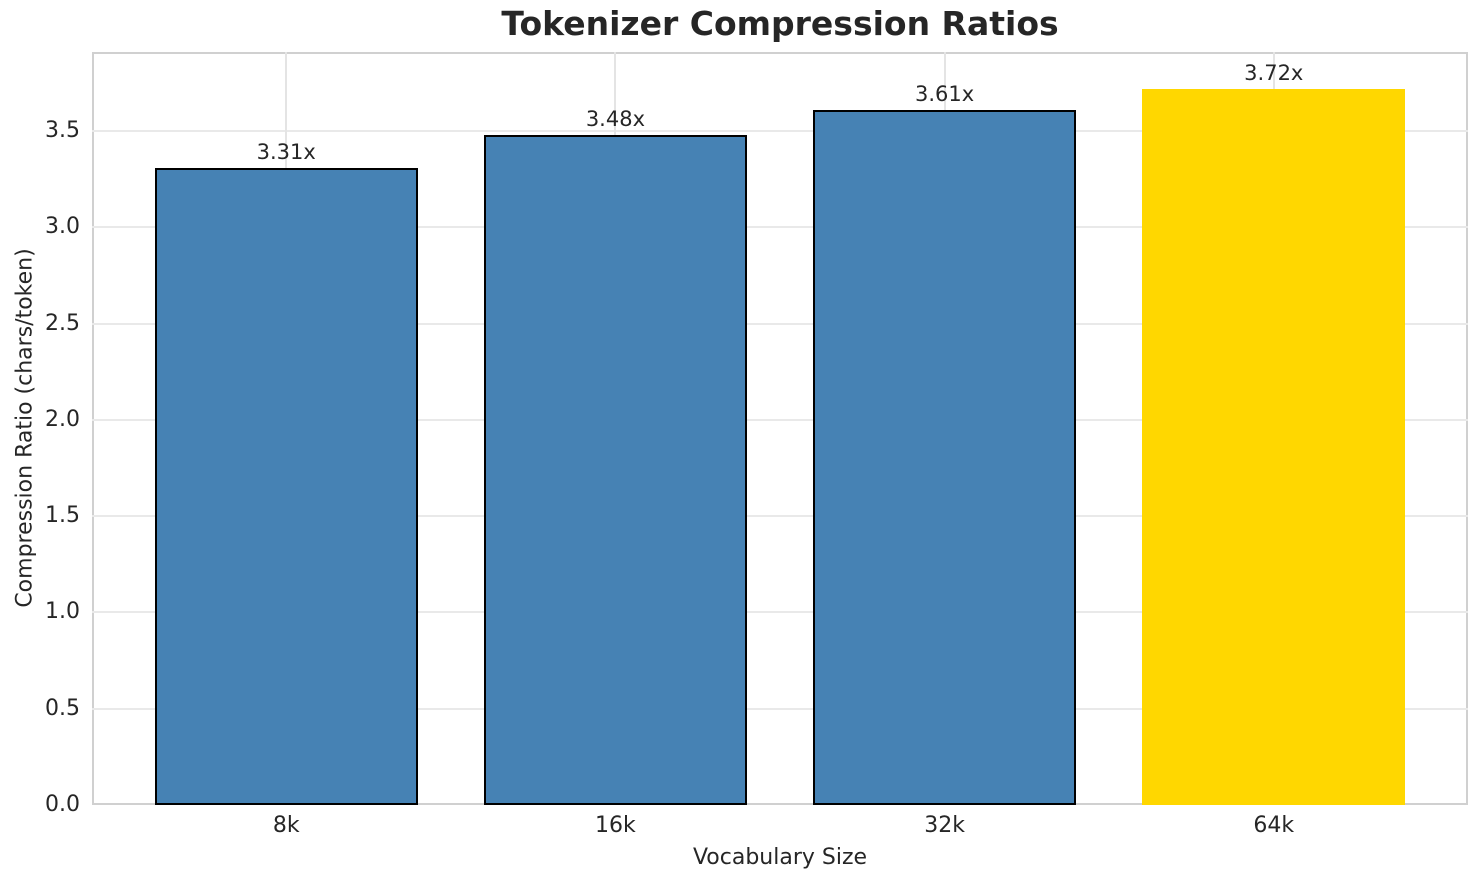 This screenshot has width=1484, height=885. Describe the element at coordinates (780, 23) in the screenshot. I see `chart-title: Tokenizer Compression Ratios` at that location.